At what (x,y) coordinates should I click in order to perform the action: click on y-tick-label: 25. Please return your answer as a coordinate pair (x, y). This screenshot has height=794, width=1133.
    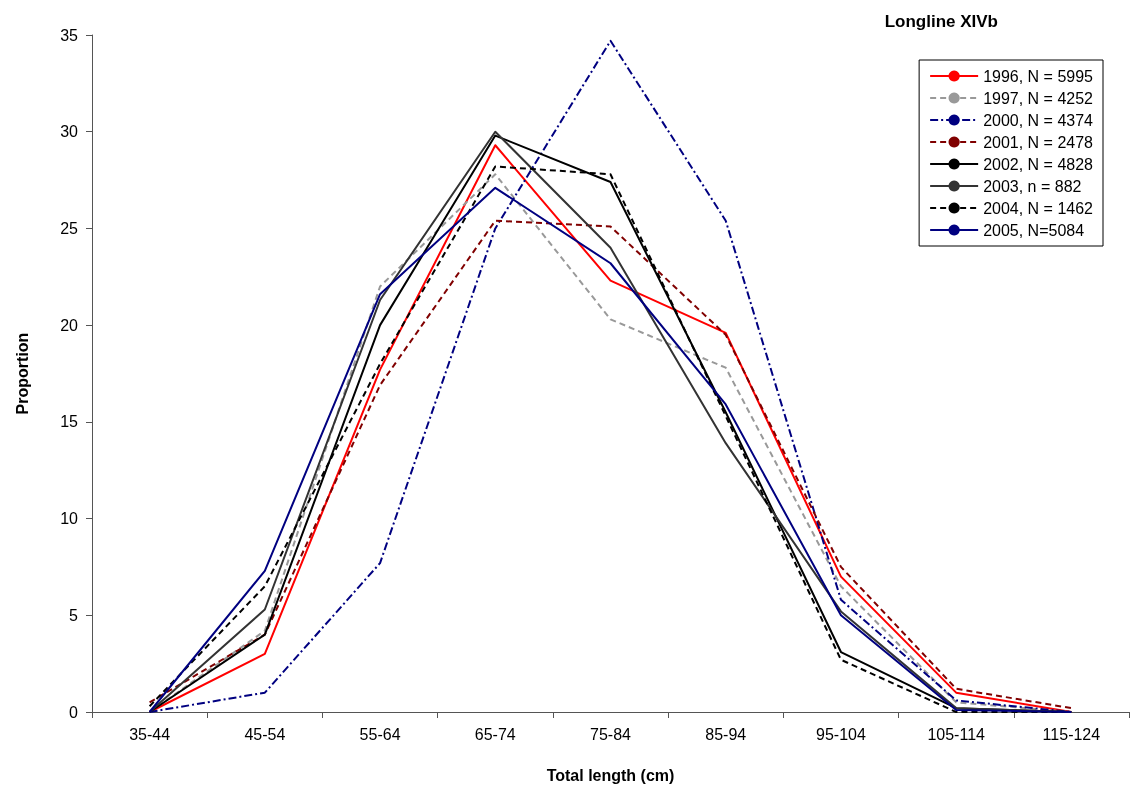
    Looking at the image, I should click on (69, 228).